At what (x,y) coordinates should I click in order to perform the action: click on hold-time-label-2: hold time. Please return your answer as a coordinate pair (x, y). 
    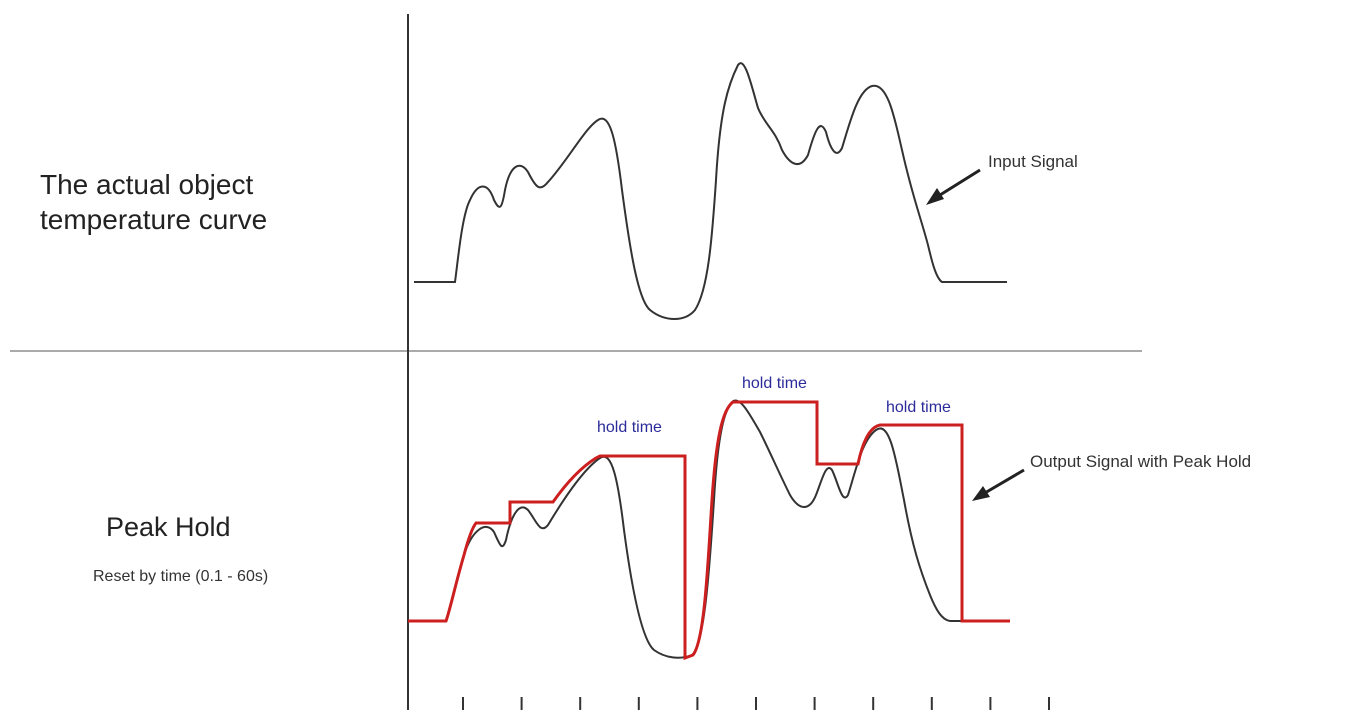
    Looking at the image, I should click on (774, 383).